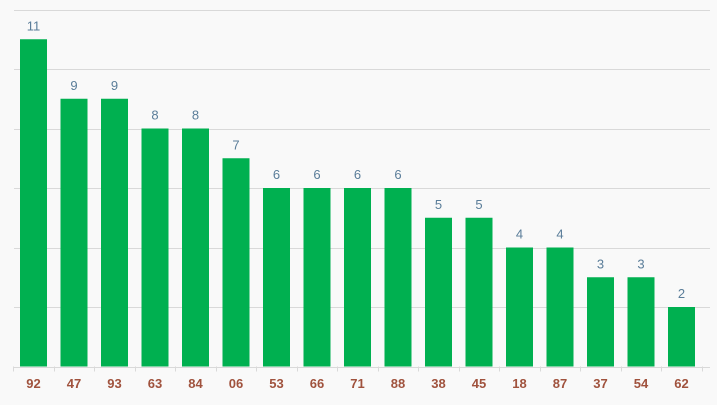 This screenshot has width=717, height=405. Describe the element at coordinates (519, 383) in the screenshot. I see `x-tick-label: 18` at that location.